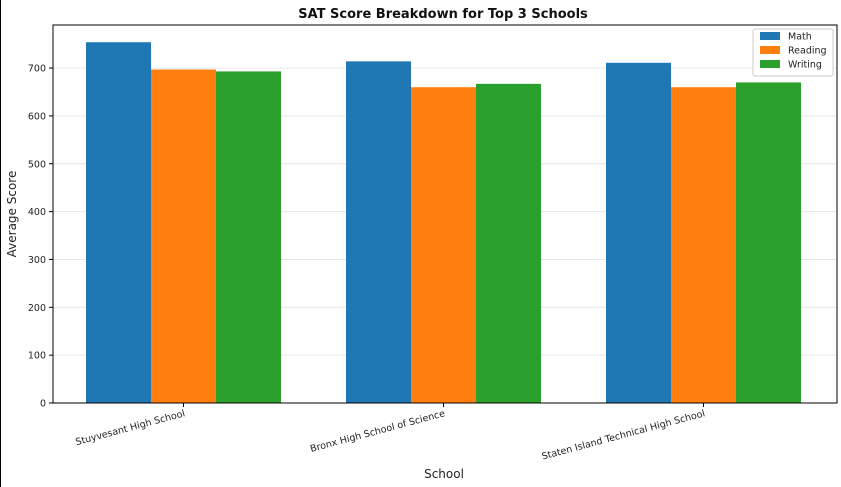 This screenshot has height=487, width=841. What do you see at coordinates (12, 214) in the screenshot?
I see `y-axis-label: Average Score` at bounding box center [12, 214].